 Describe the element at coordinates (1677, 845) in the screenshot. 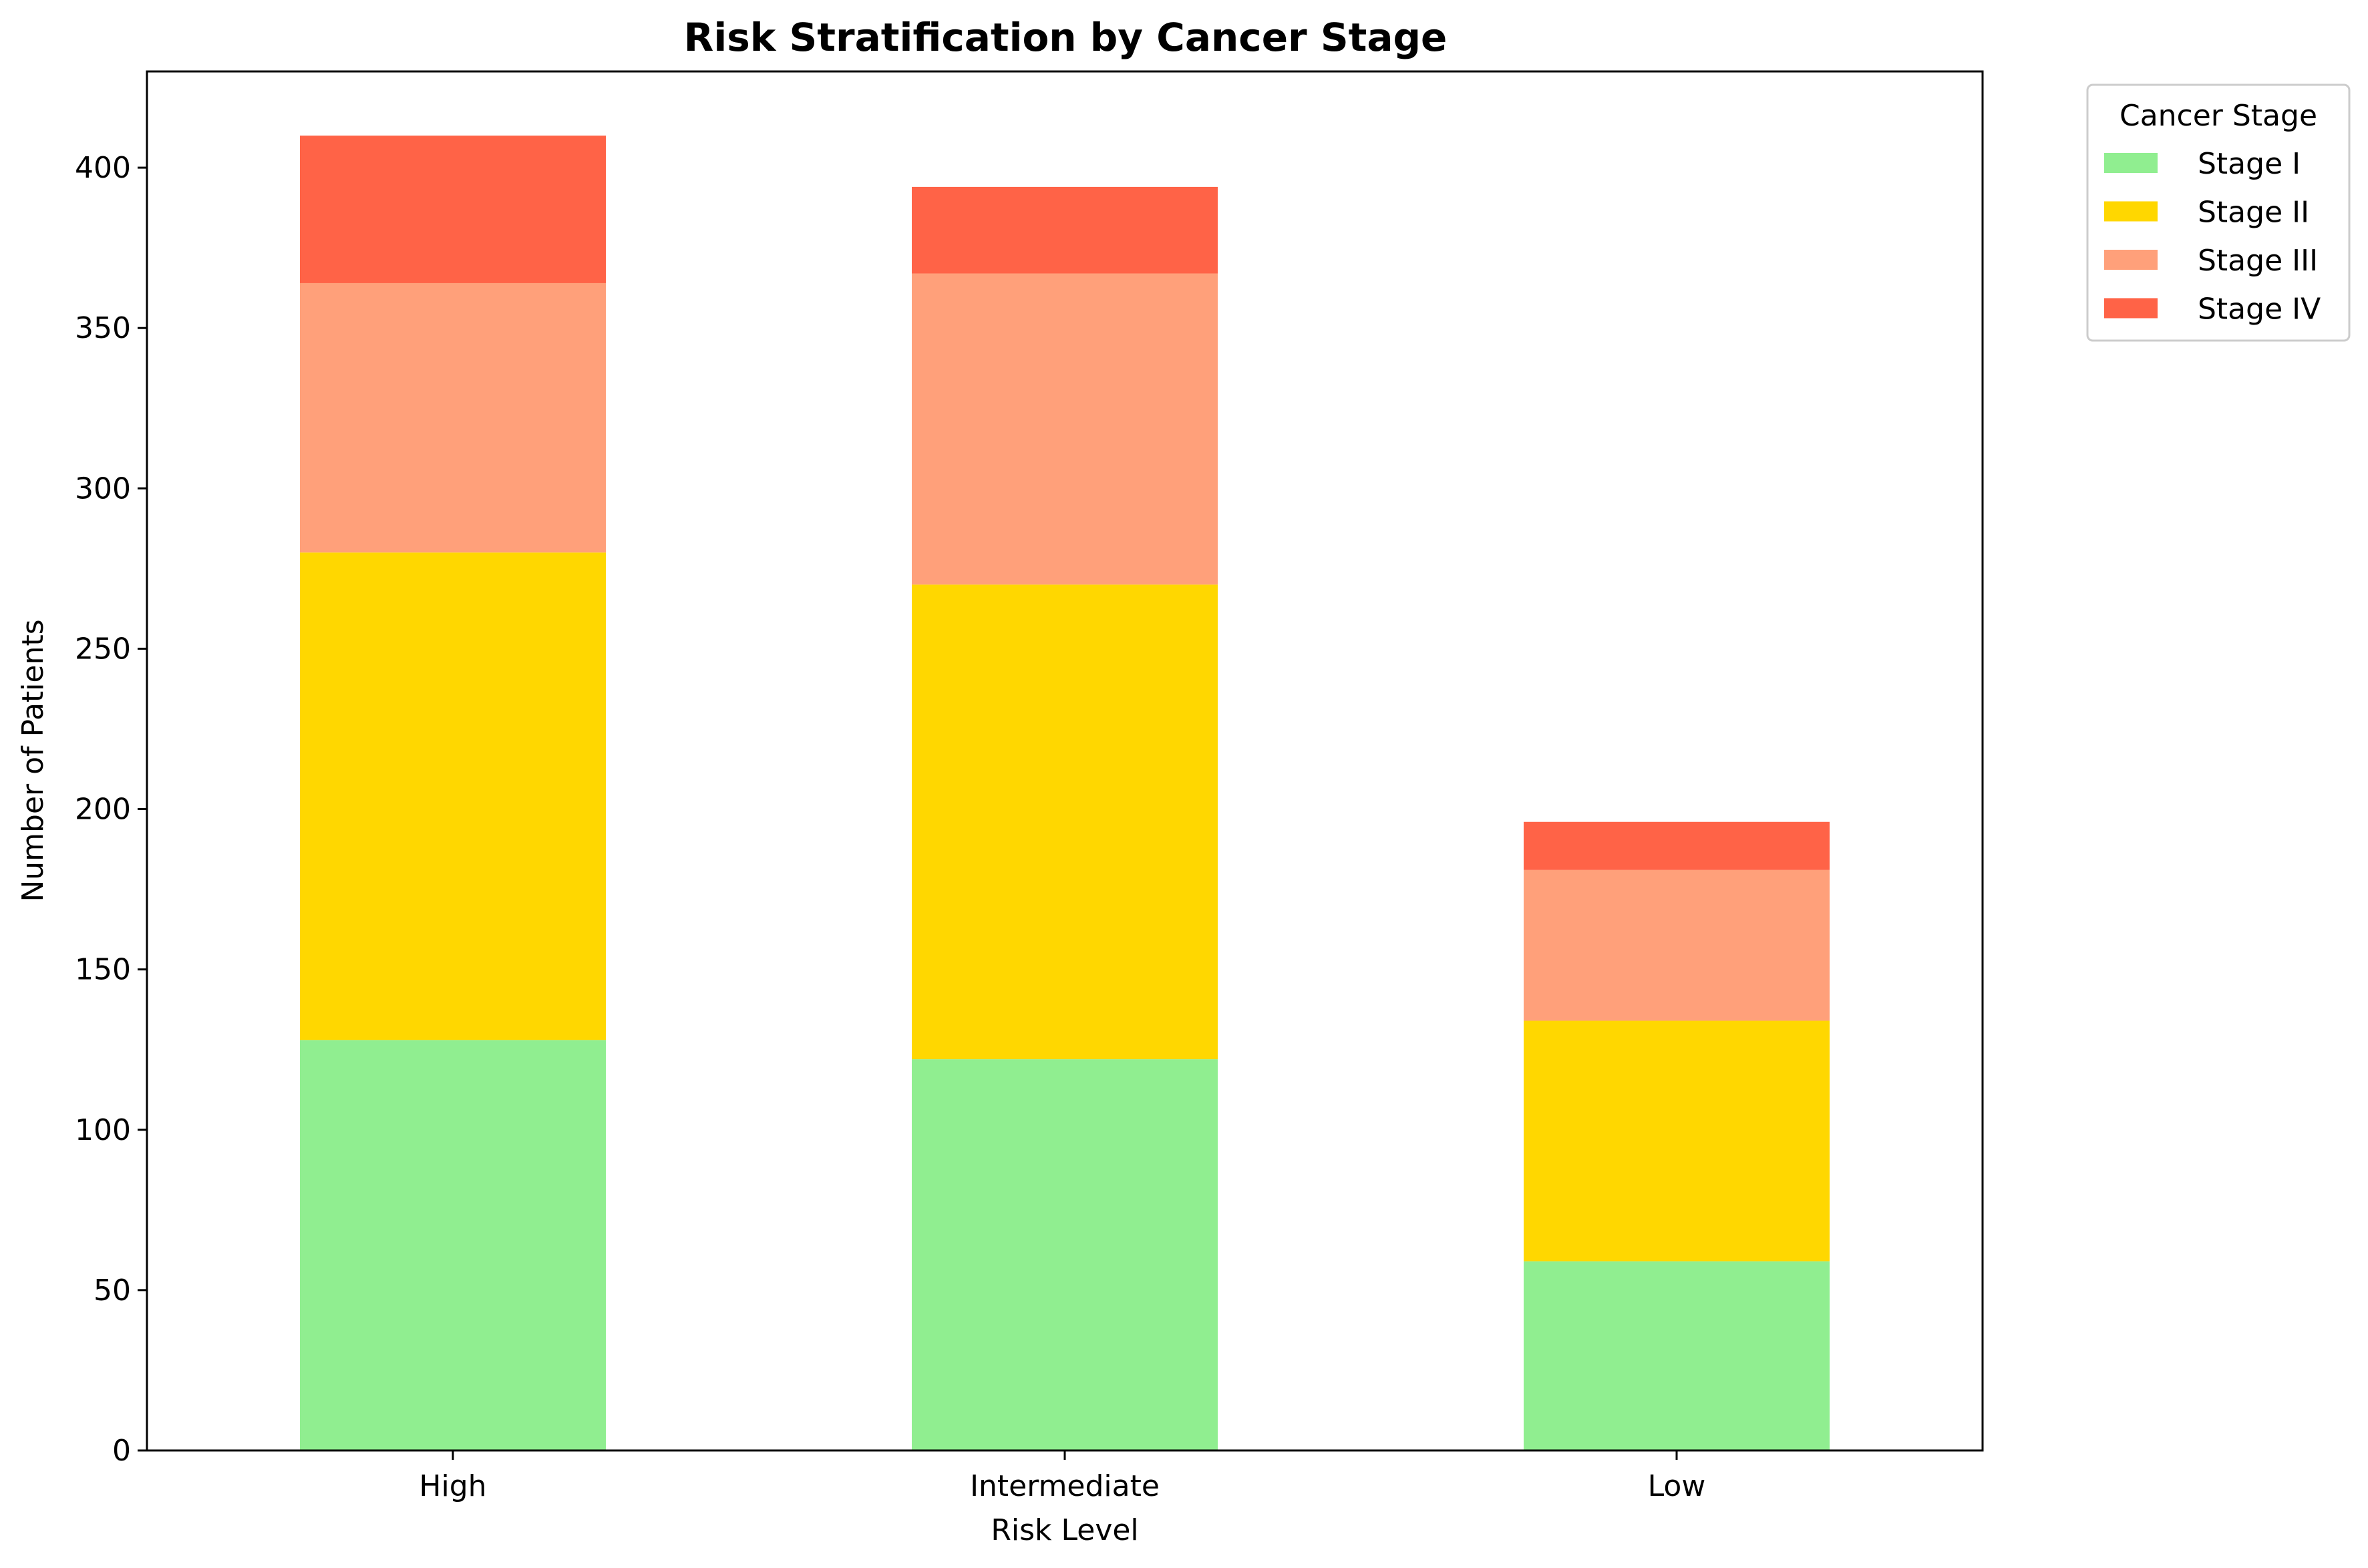

I see `bar-low-stage-iv` at that location.